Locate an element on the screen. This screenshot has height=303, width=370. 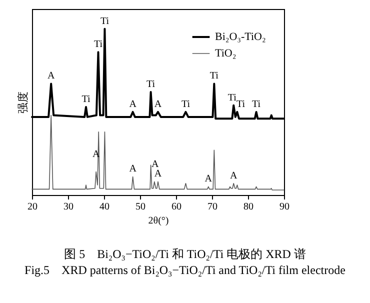
x-tick-label: 90 is located at coordinates (285, 207).